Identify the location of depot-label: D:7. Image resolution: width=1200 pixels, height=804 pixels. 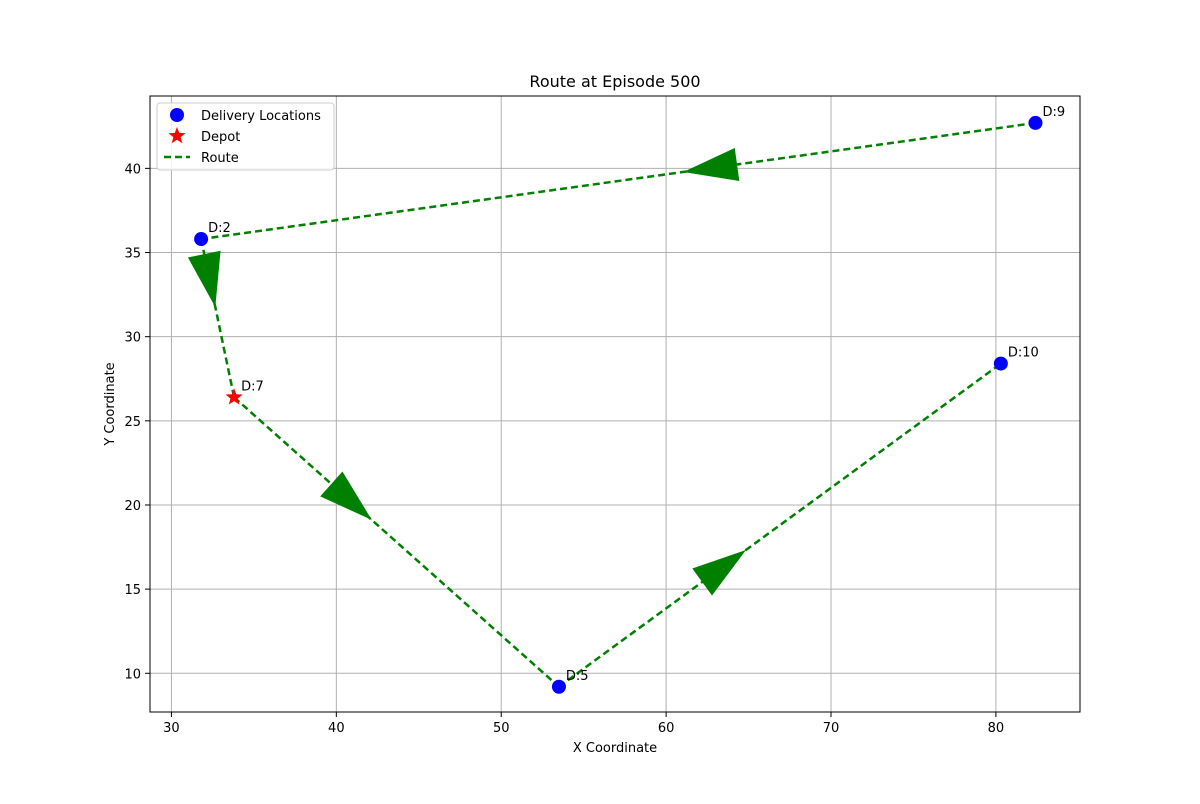
(252, 386).